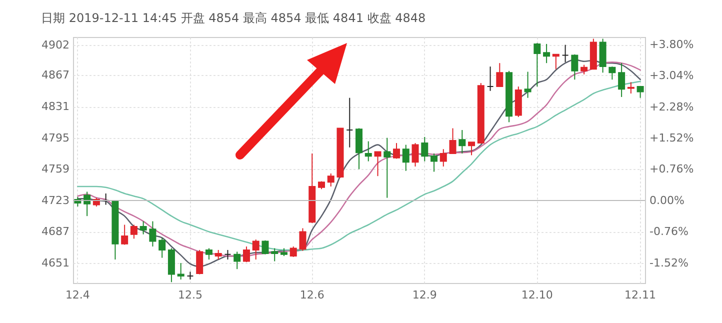 The width and height of the screenshot is (722, 323). What do you see at coordinates (312, 295) in the screenshot?
I see `x-tick-label: 12.6` at bounding box center [312, 295].